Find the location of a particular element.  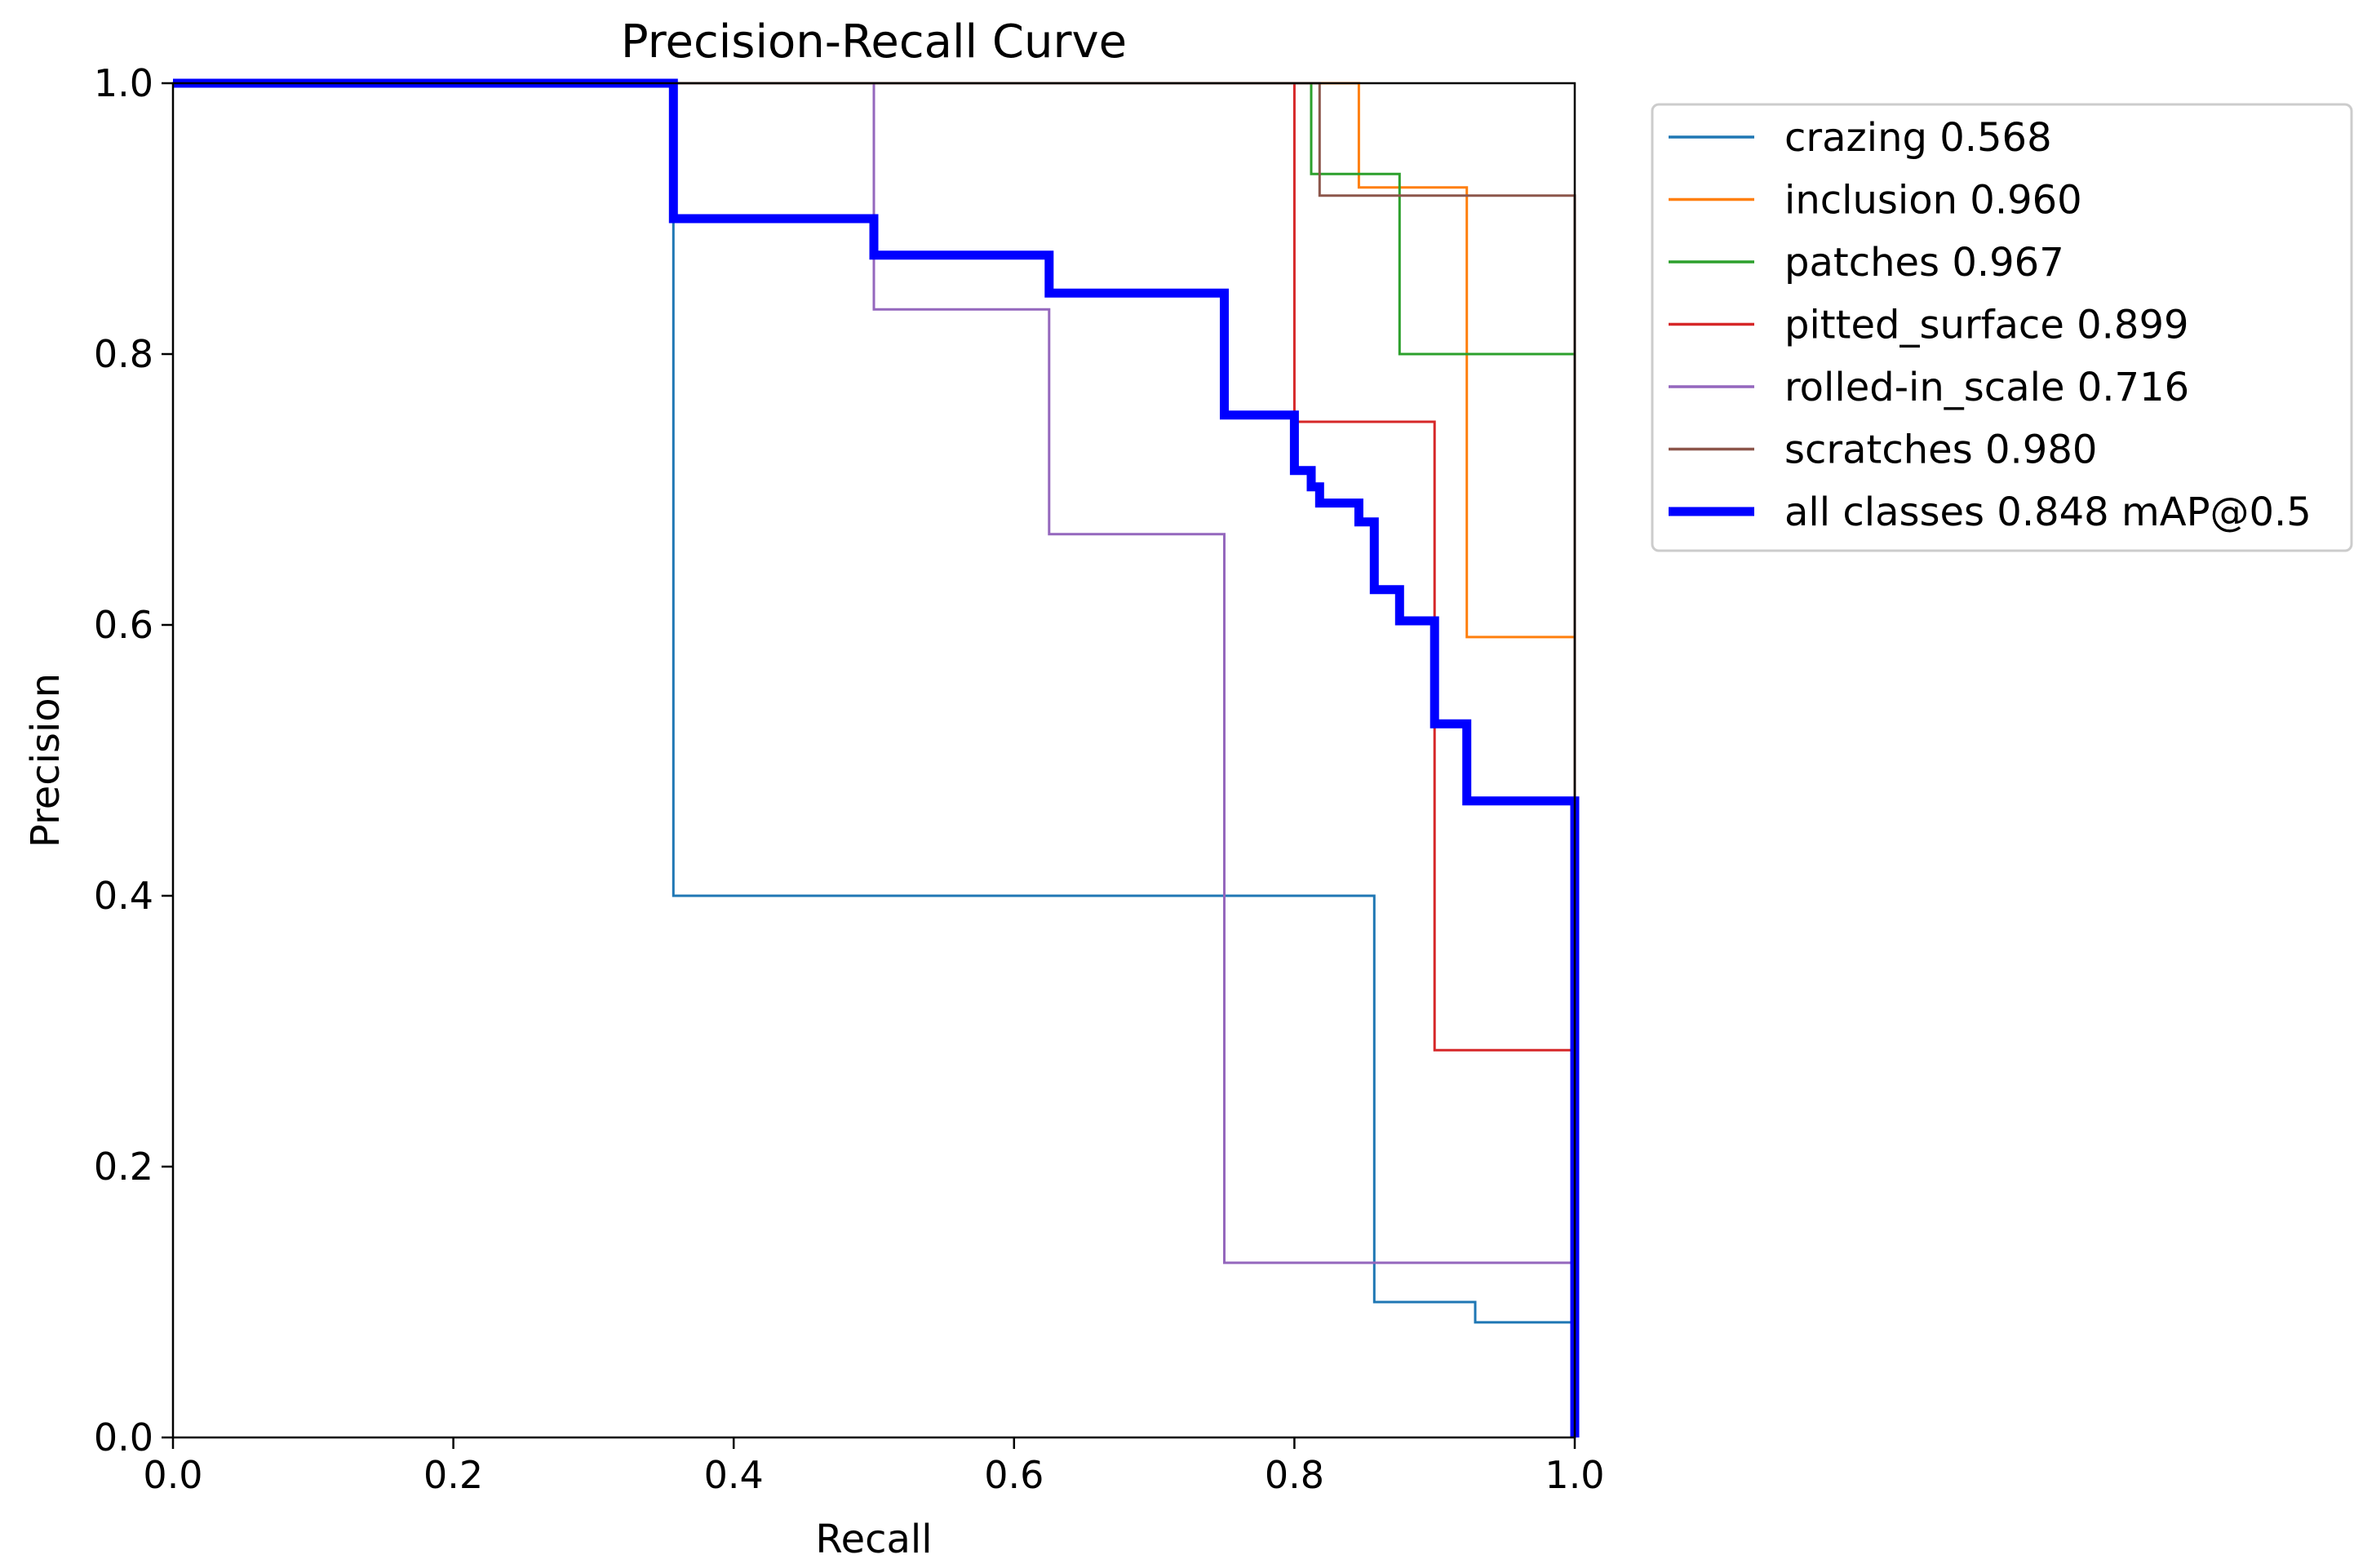

legend-frame is located at coordinates (2002, 327).